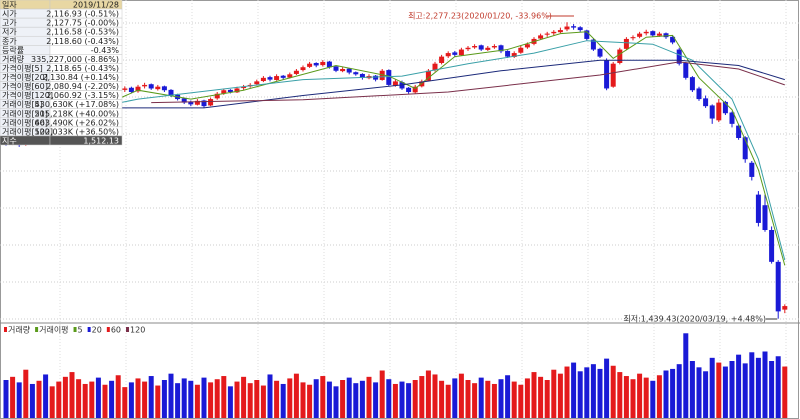 The height and width of the screenshot is (419, 800). What do you see at coordinates (25, 122) in the screenshot?
I see `info-label: 거래이평[60]` at bounding box center [25, 122].